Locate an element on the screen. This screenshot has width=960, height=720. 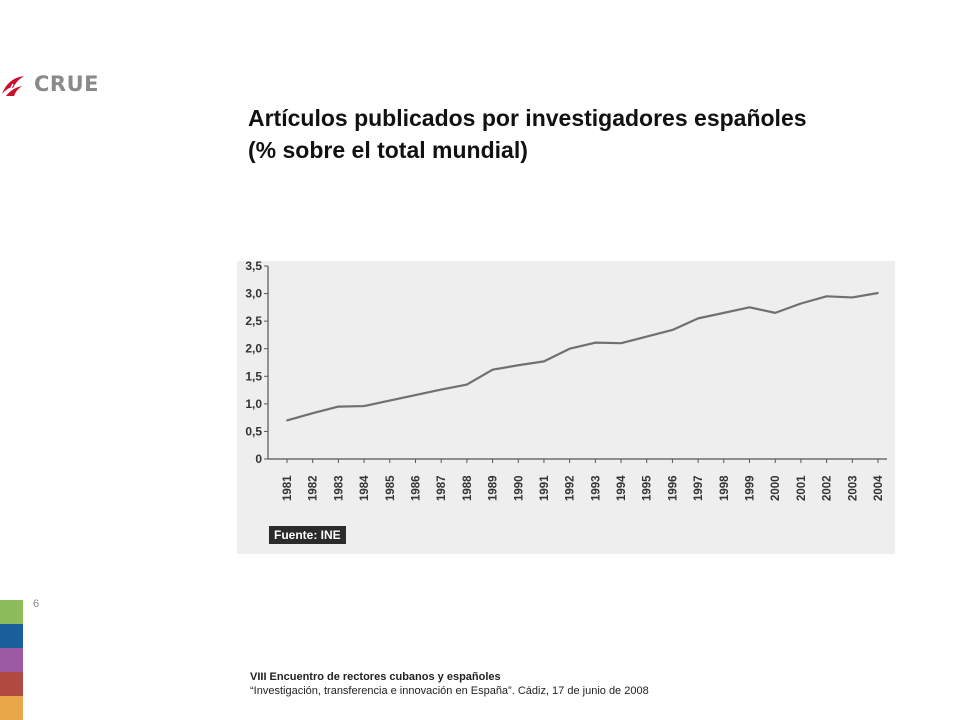
x-tick-label: 1991 is located at coordinates (545, 488).